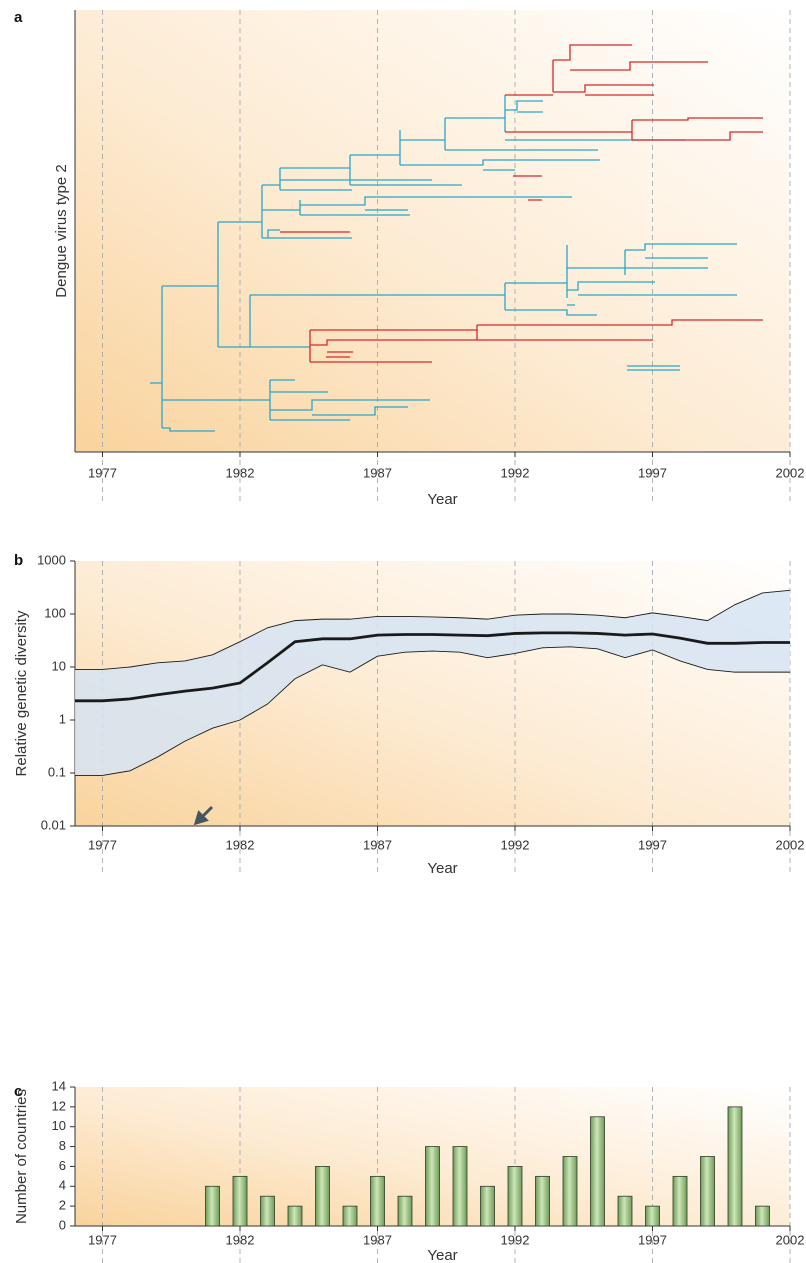 The height and width of the screenshot is (1263, 806). I want to click on panel-label: a, so click(18, 17).